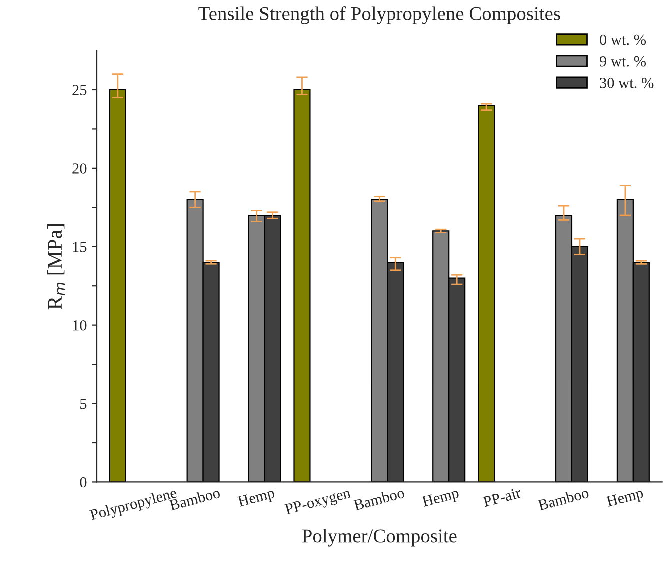  I want to click on legend-label: 30 wt. %, so click(627, 83).